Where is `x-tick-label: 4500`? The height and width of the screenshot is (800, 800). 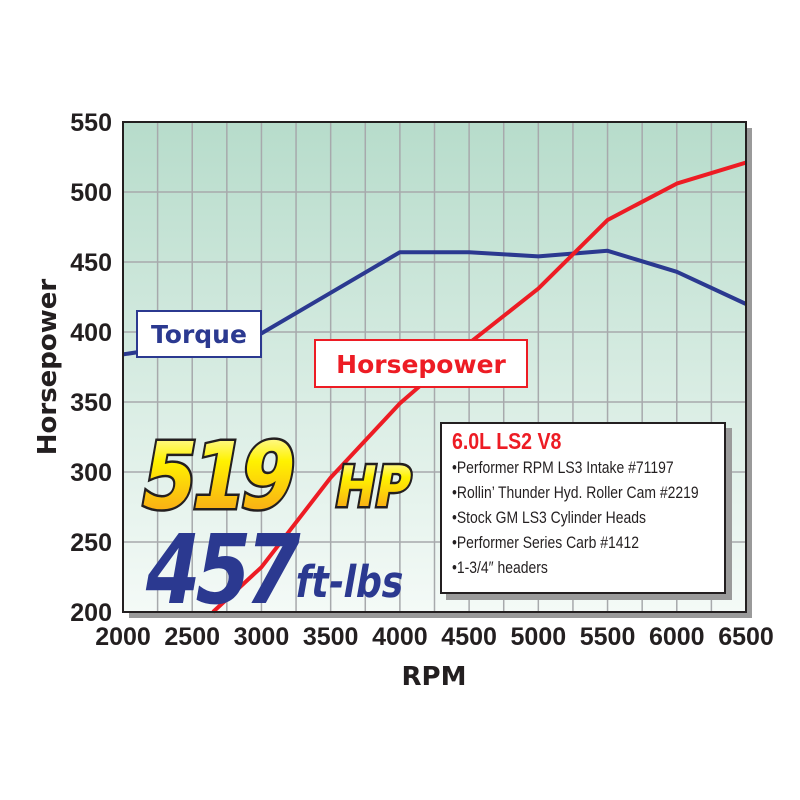 x-tick-label: 4500 is located at coordinates (469, 637).